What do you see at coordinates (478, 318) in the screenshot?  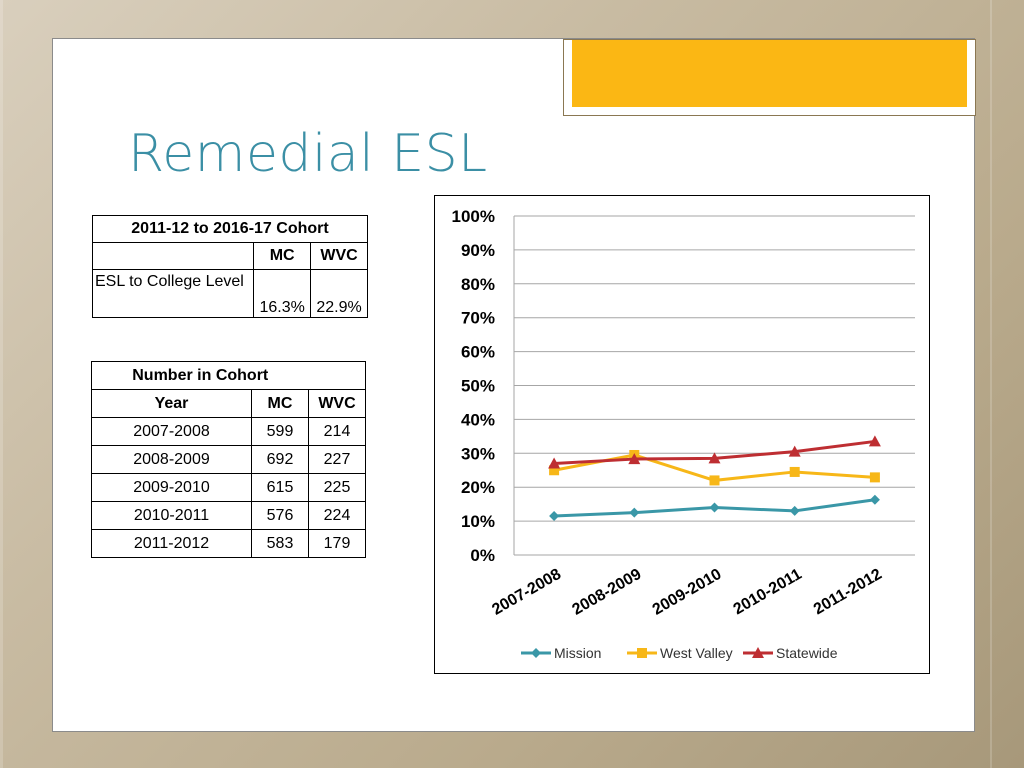 I see `y-tick-label: 70%` at bounding box center [478, 318].